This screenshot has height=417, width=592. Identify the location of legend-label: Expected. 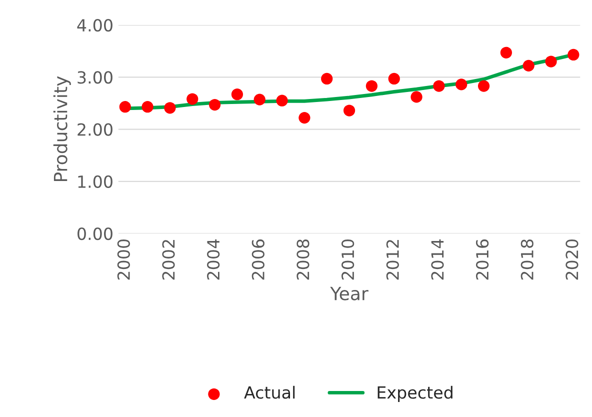
(415, 394).